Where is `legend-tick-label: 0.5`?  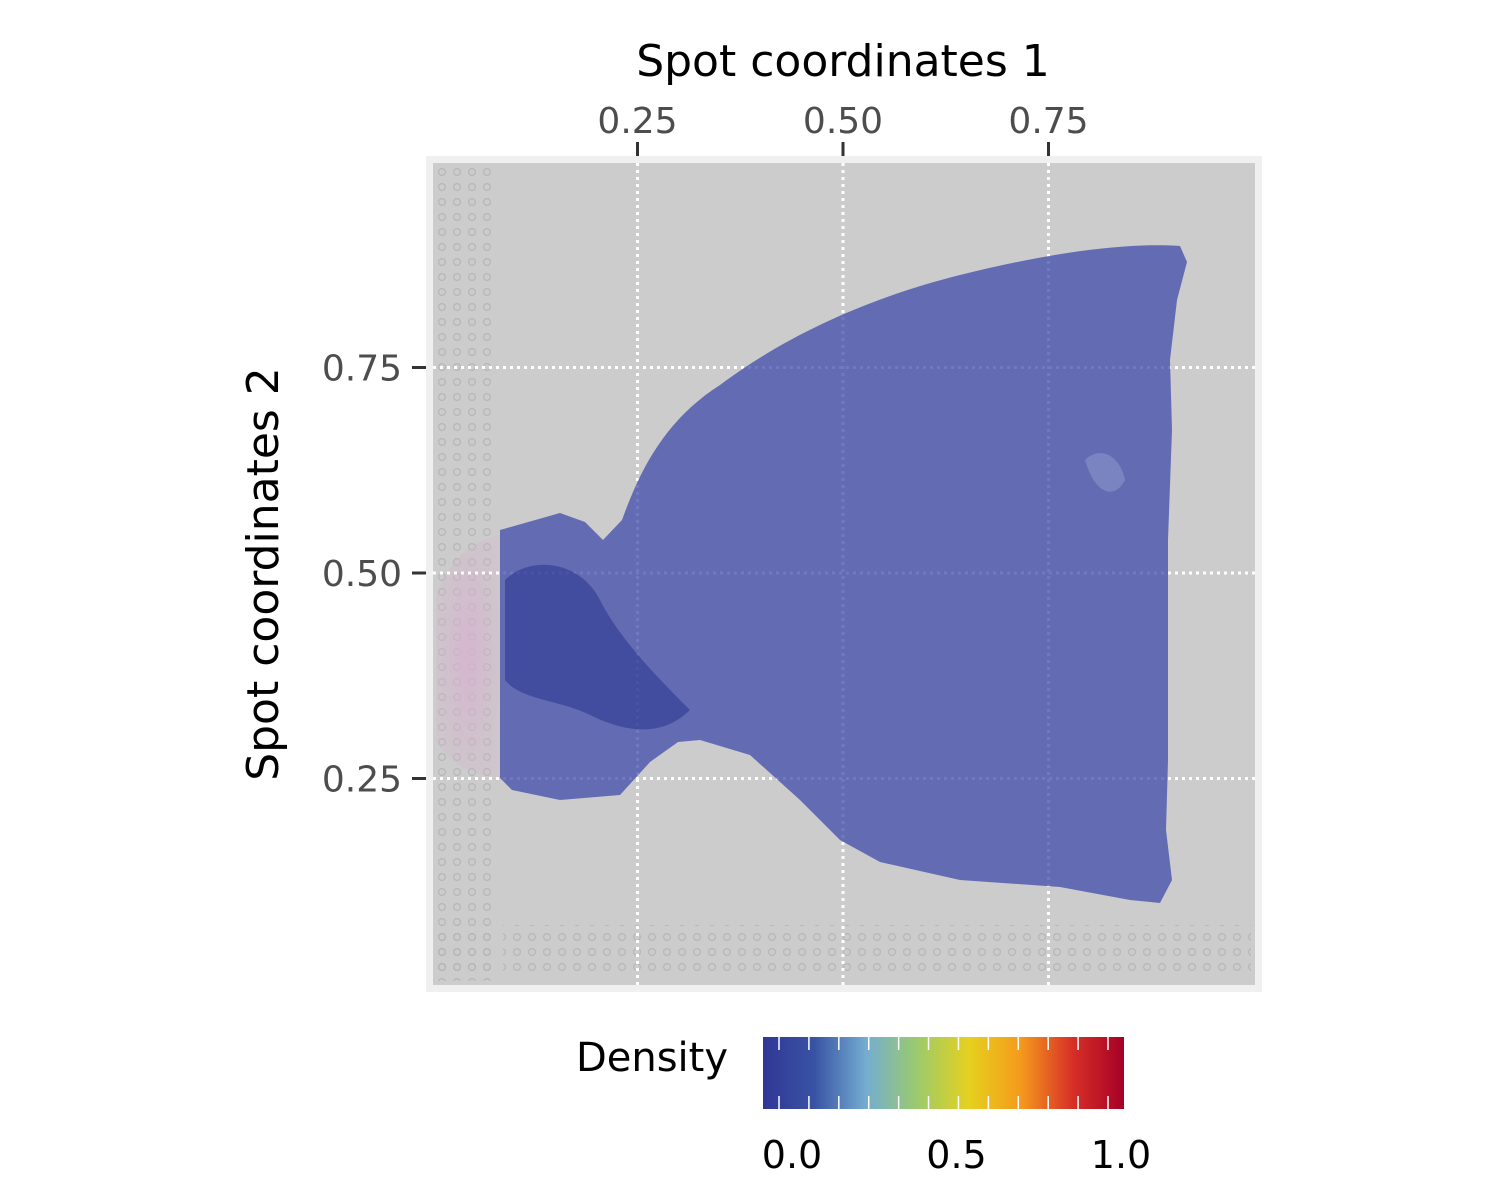
legend-tick-label: 0.5 is located at coordinates (956, 1155).